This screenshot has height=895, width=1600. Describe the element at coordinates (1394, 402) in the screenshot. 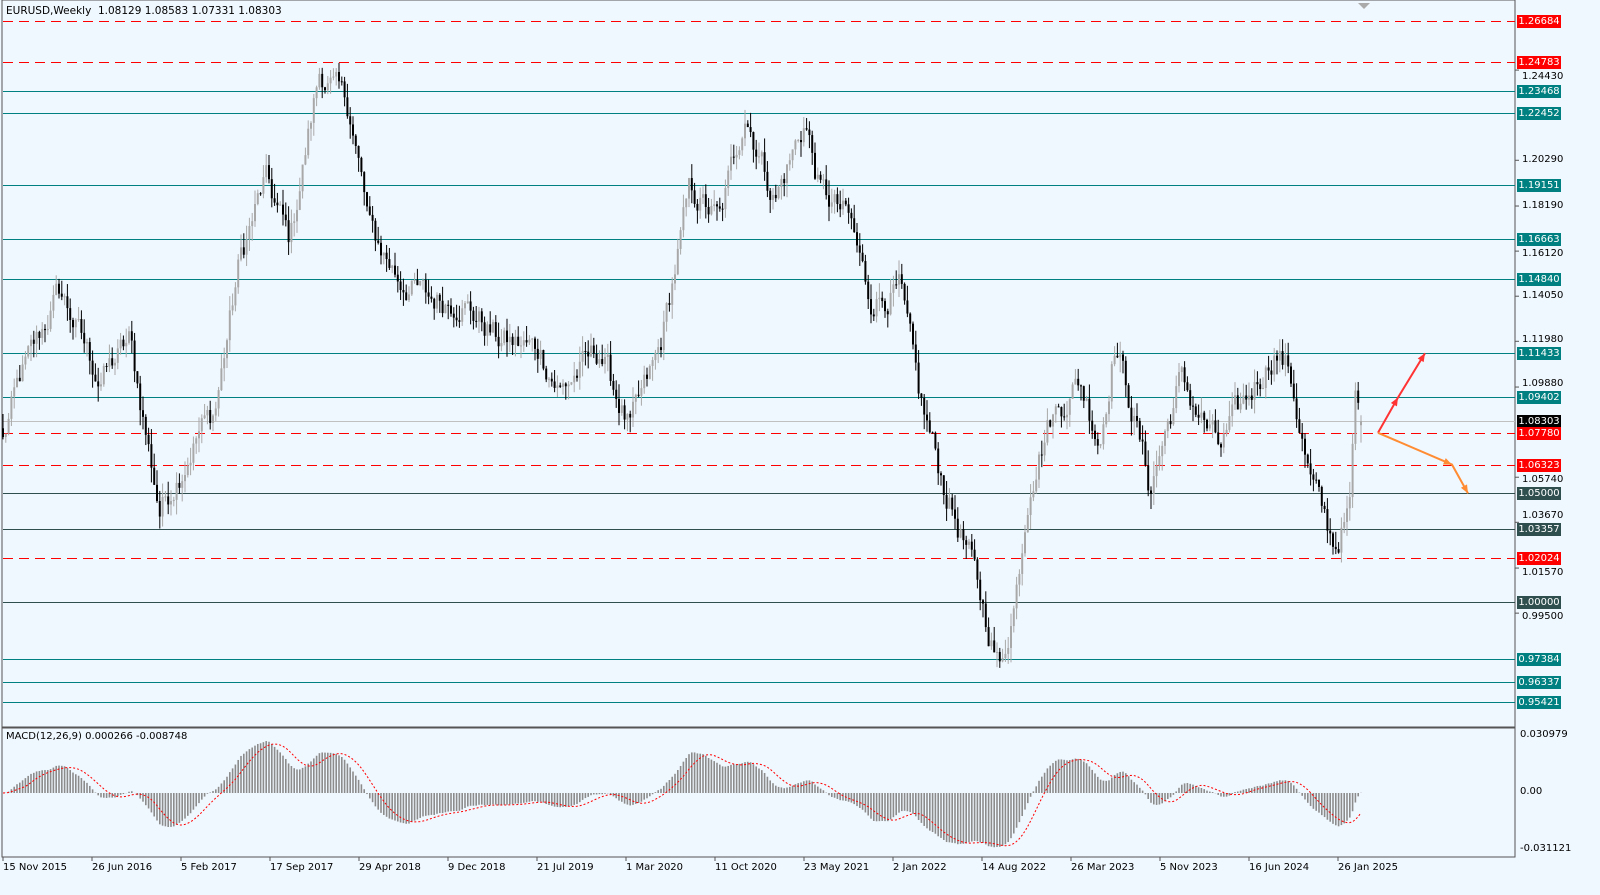

I see `bullish-arrow-head-icon` at that location.